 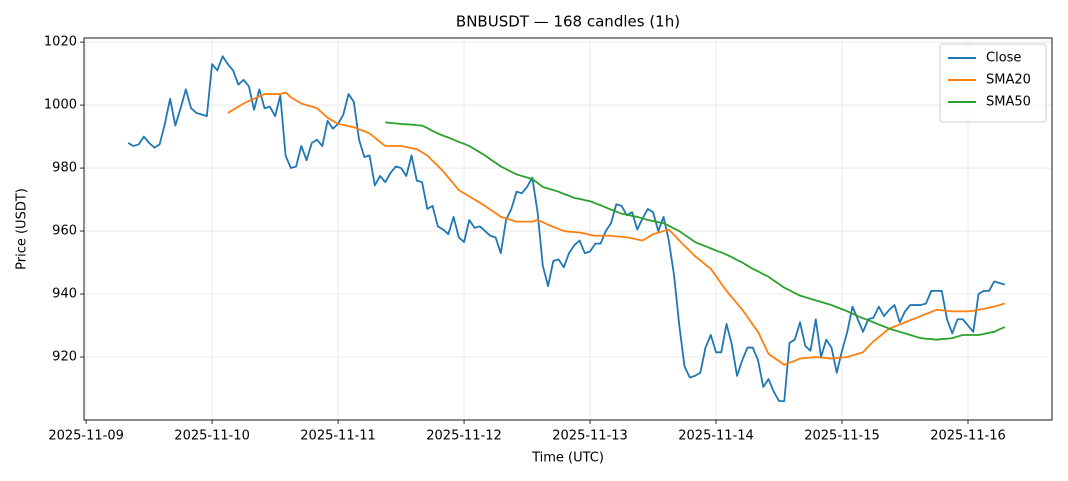 What do you see at coordinates (86, 436) in the screenshot?
I see `x-tick-label: 2025-11-09` at bounding box center [86, 436].